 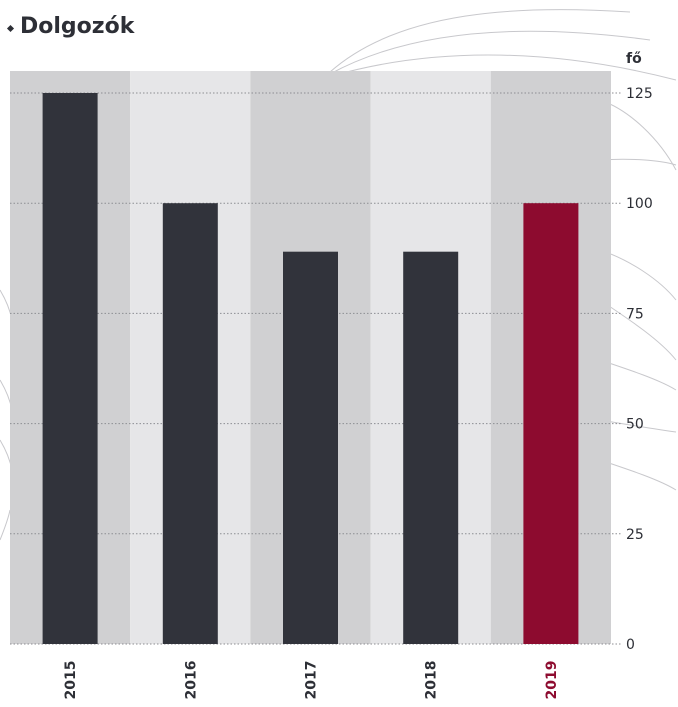 I want to click on x-tick-label: 2018, so click(x=432, y=680).